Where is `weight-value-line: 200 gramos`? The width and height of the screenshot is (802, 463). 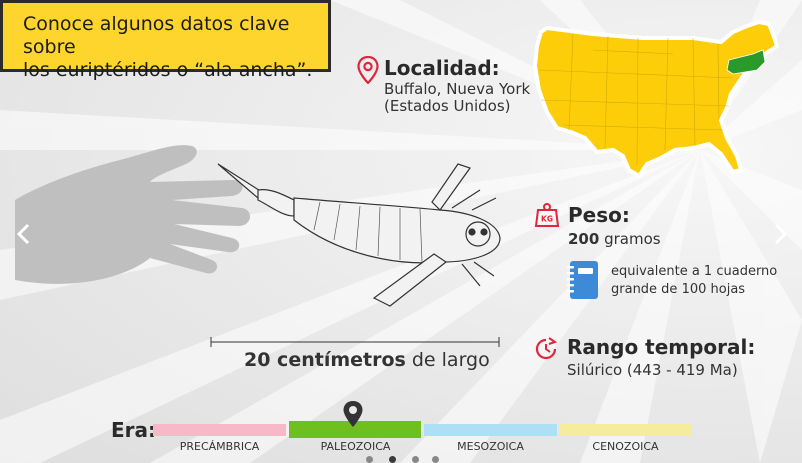
weight-value-line: 200 gramos is located at coordinates (614, 239).